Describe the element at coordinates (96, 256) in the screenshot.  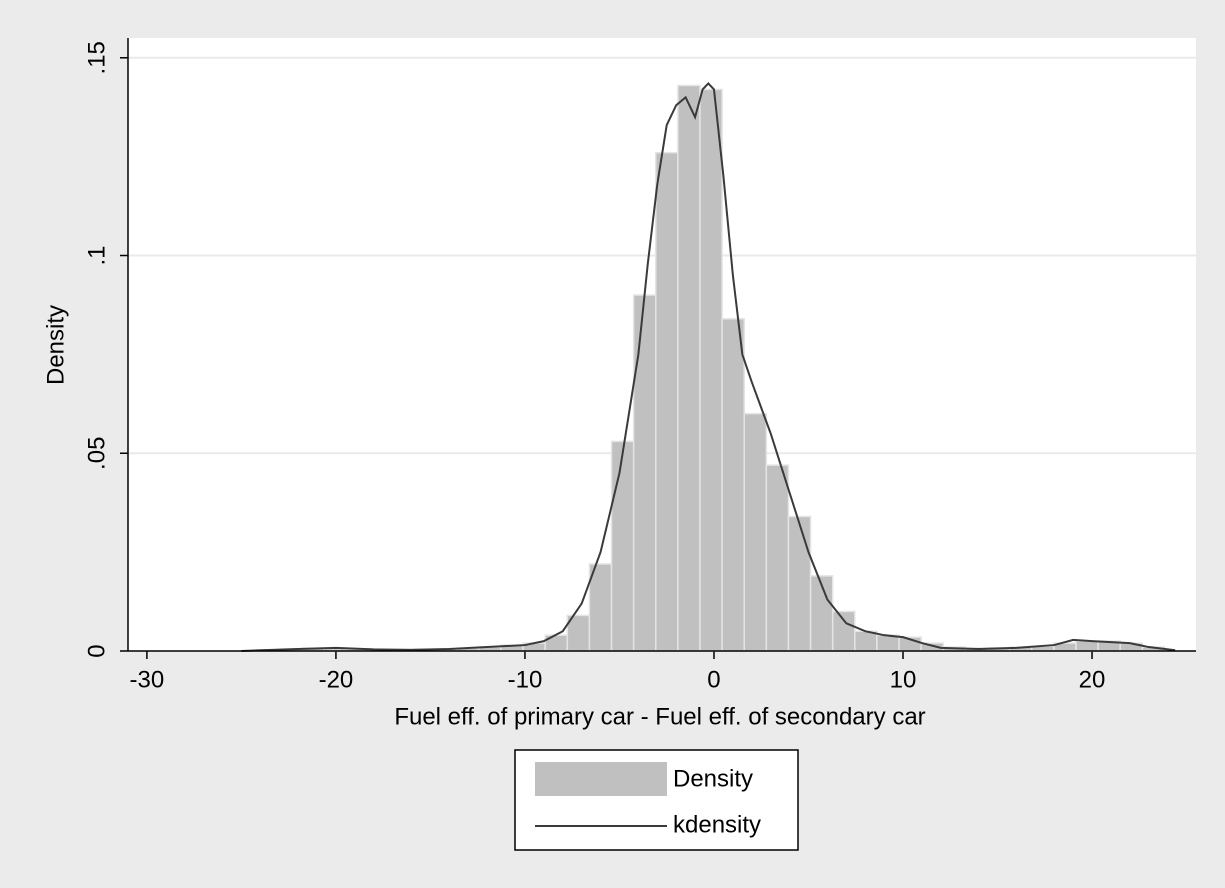
I see `y-tick-label: .1` at that location.